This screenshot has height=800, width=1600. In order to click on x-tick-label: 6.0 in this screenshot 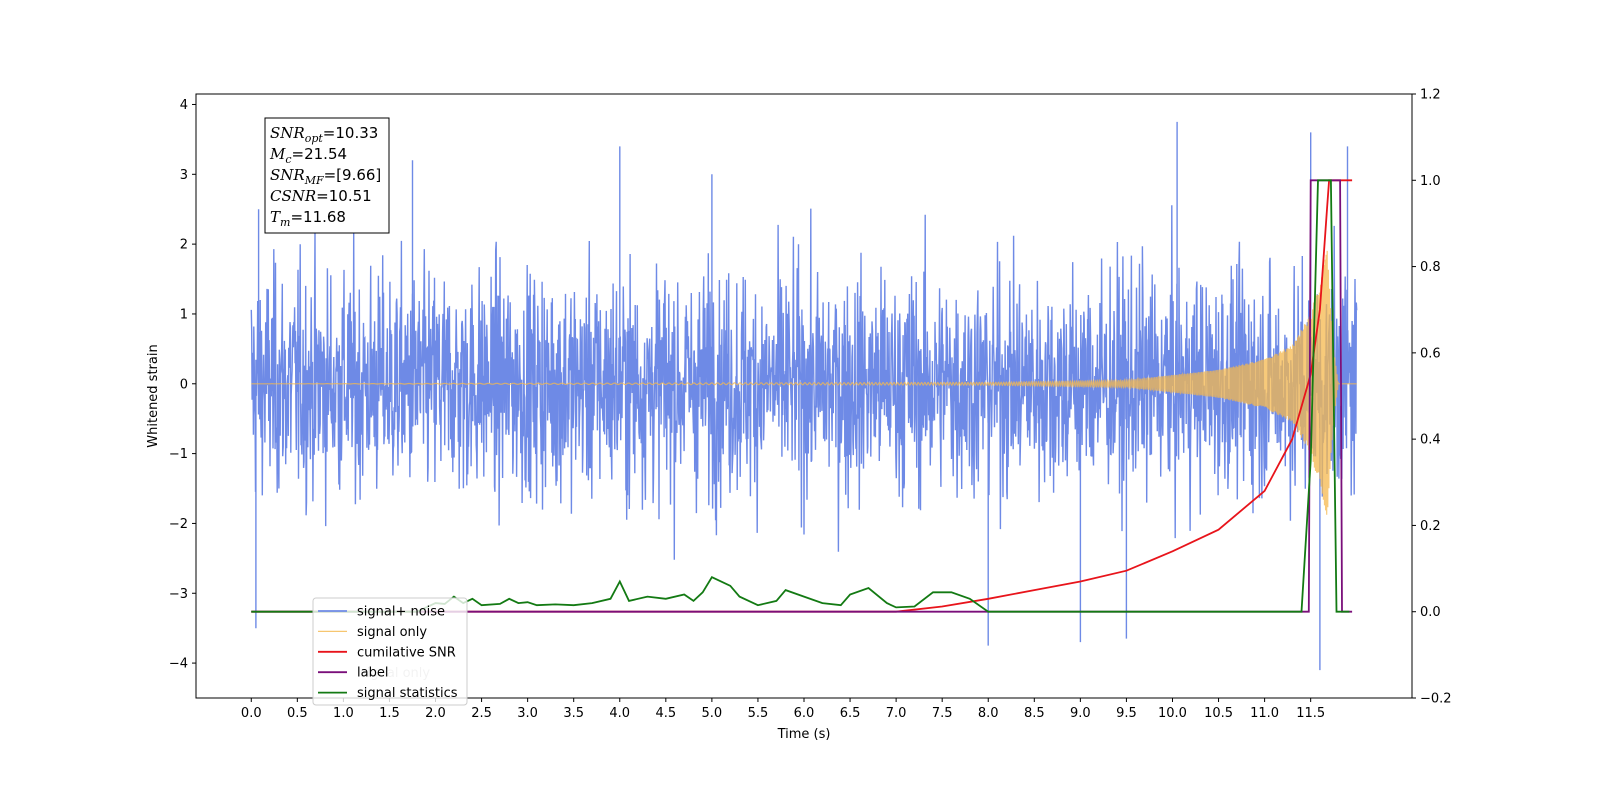, I will do `click(804, 713)`.